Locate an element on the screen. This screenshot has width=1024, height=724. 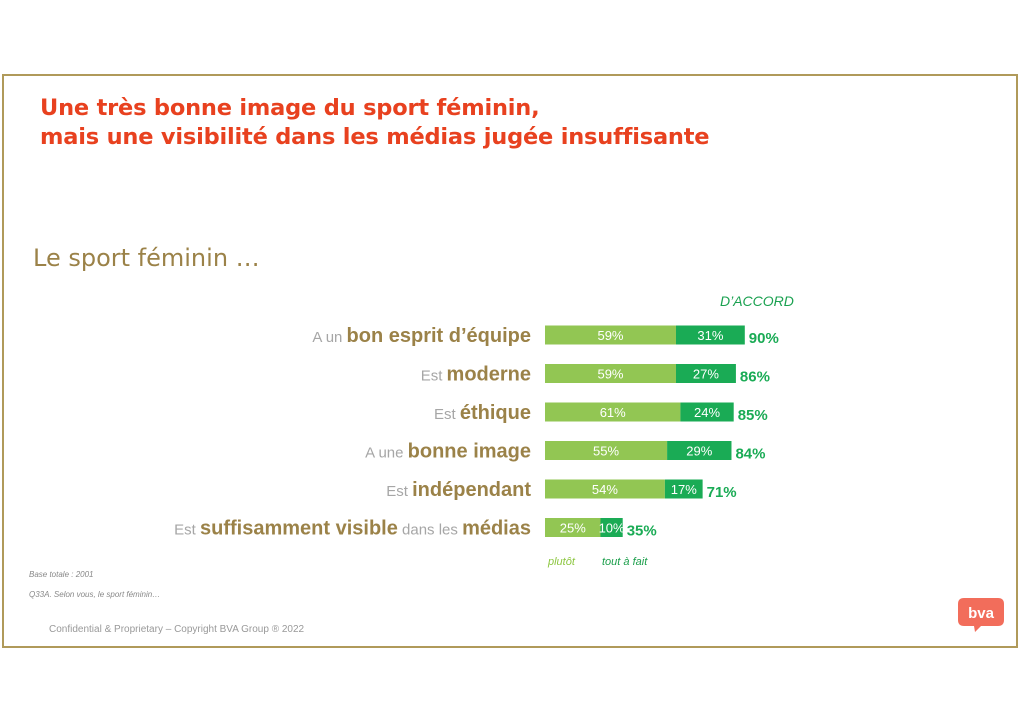
category-label: A une bonne image is located at coordinates (448, 452).